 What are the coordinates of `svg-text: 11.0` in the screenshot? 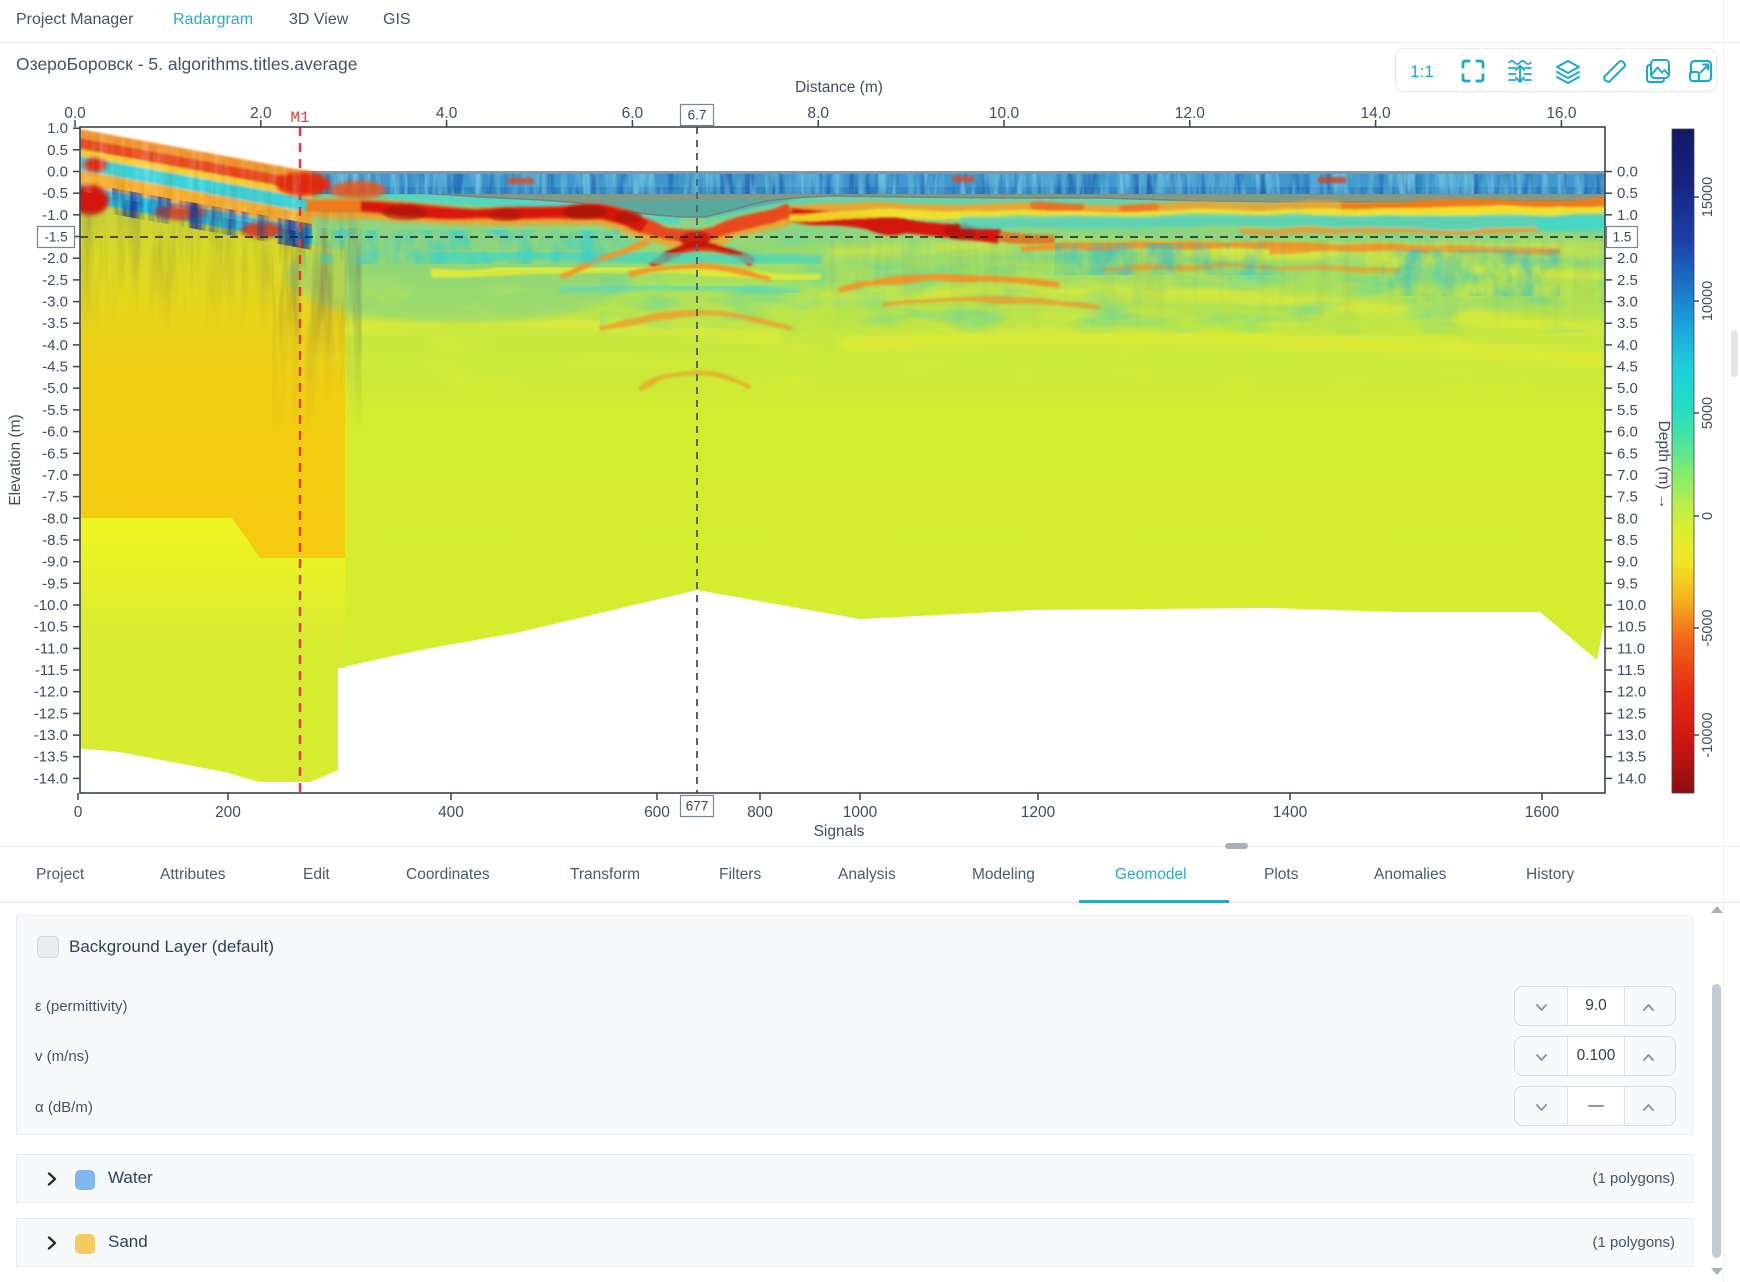 It's located at (1631, 648).